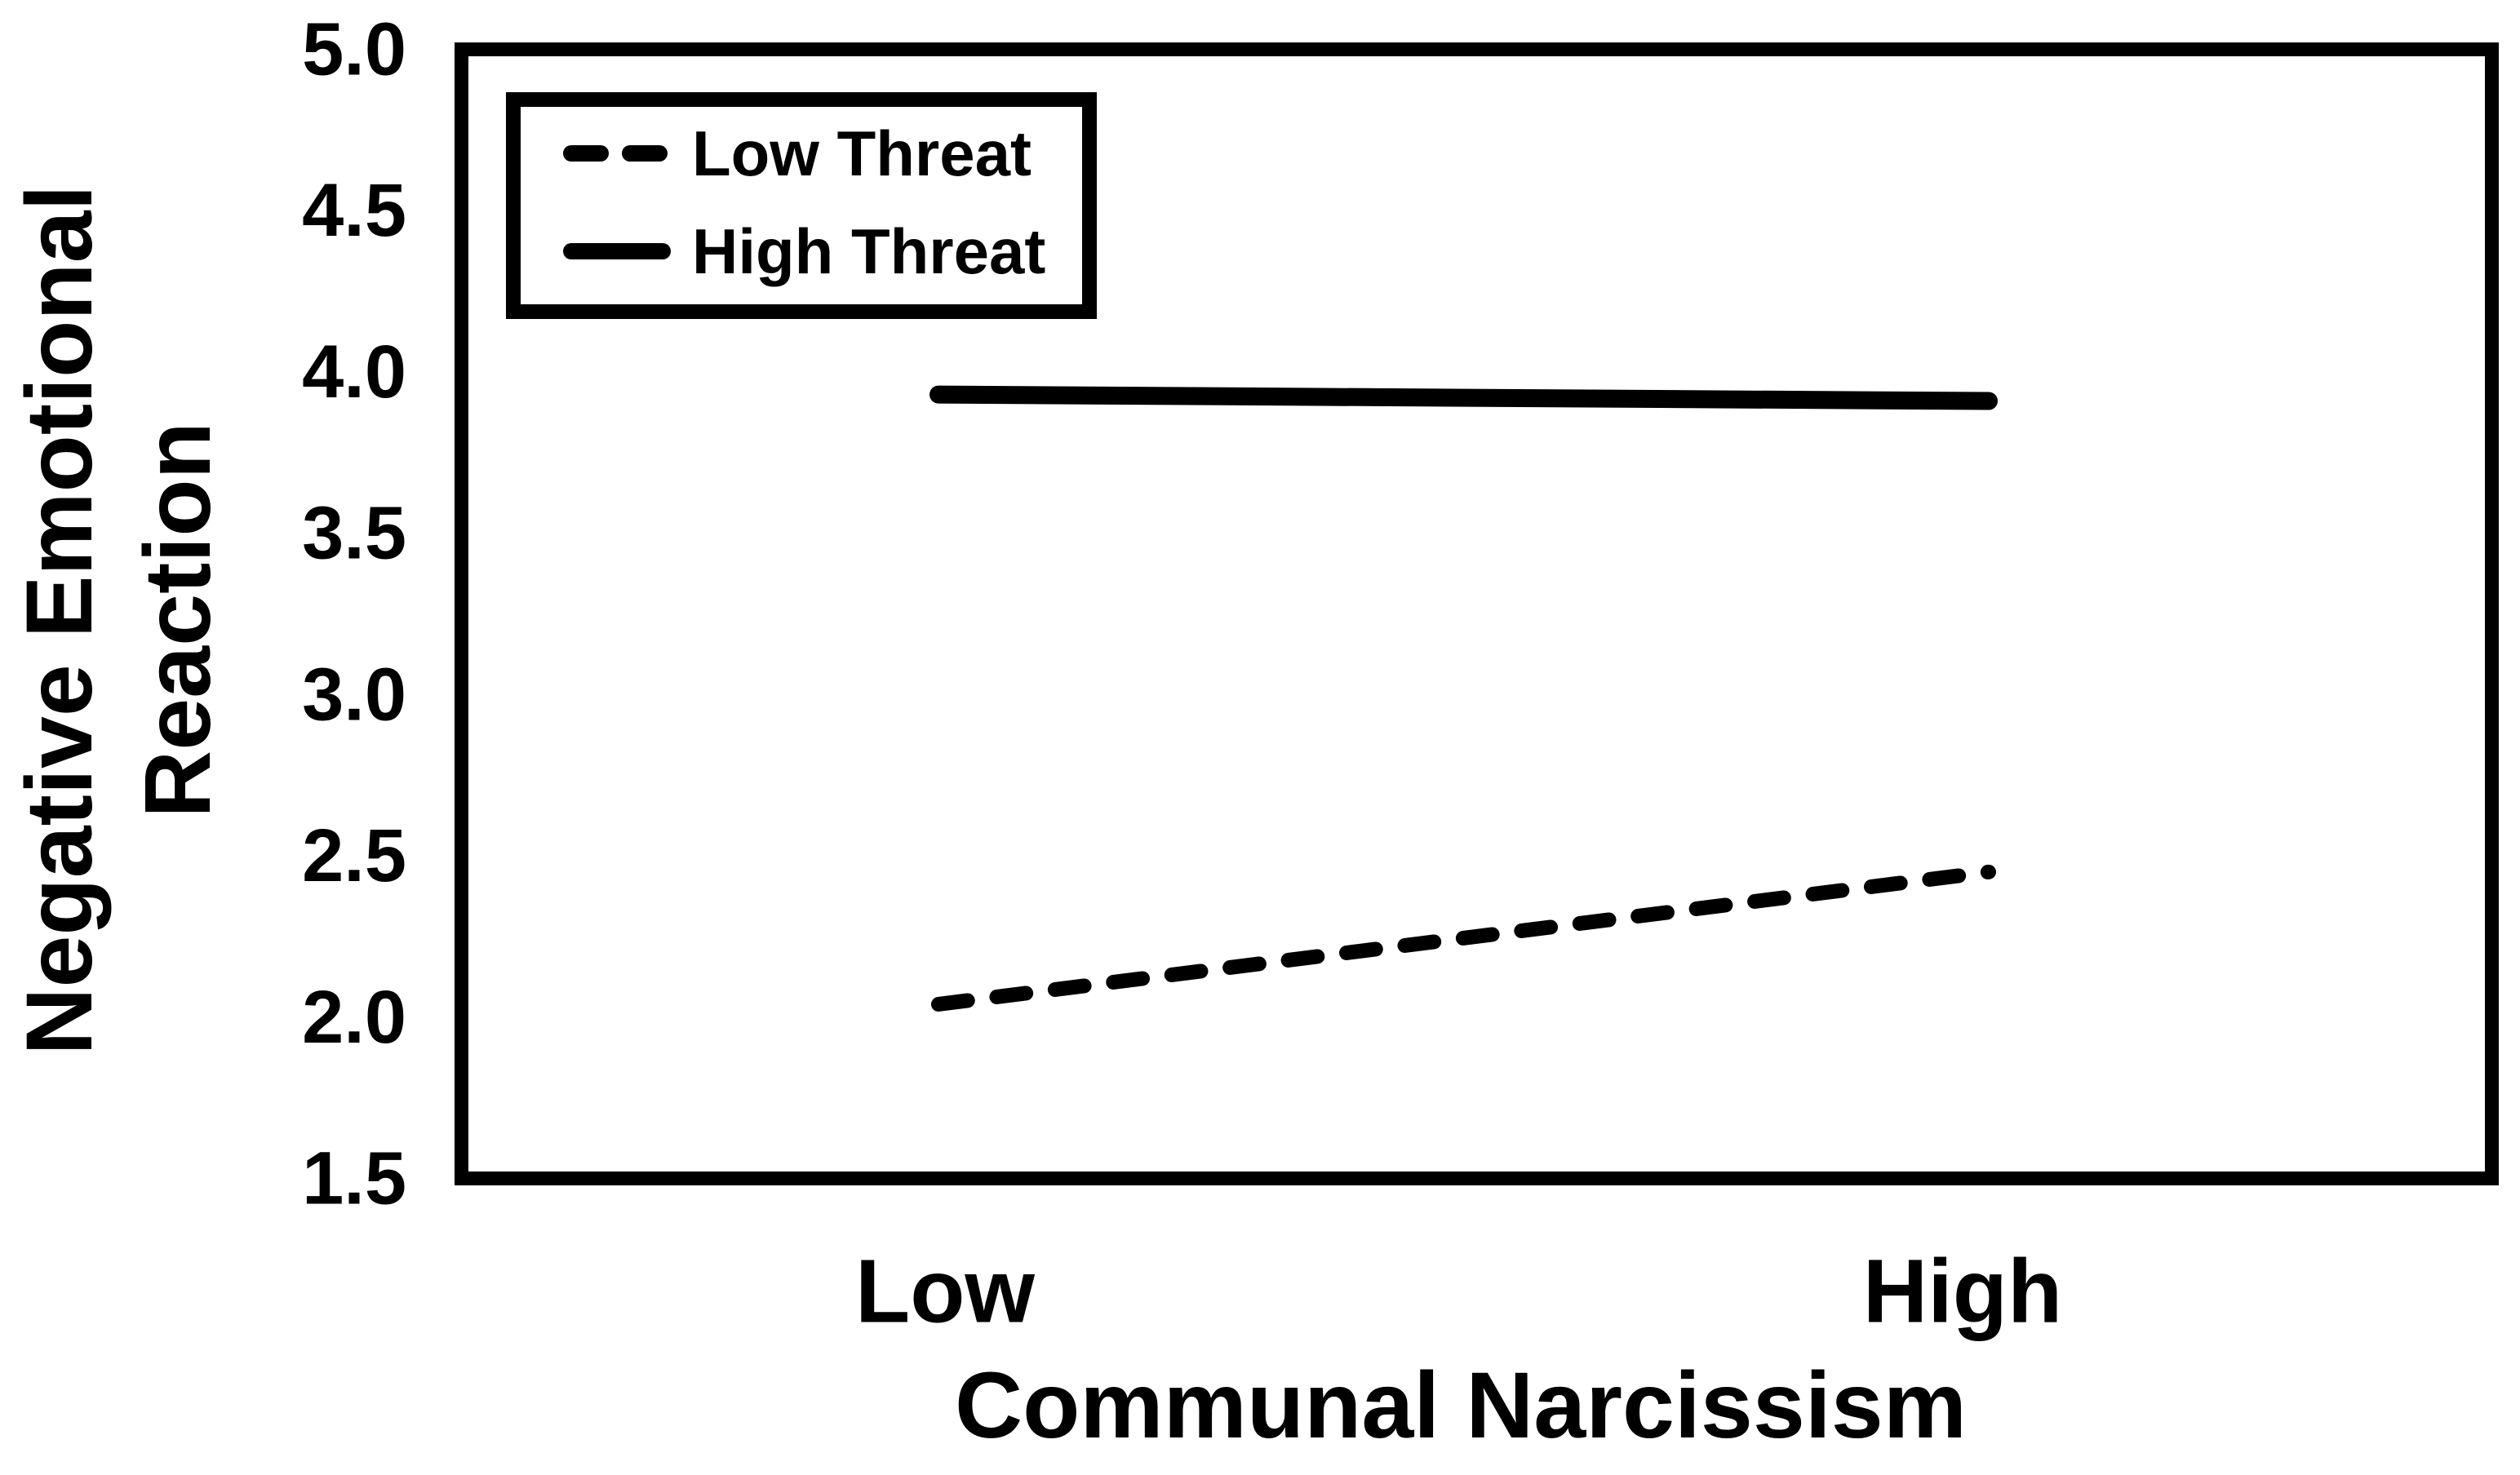  Describe the element at coordinates (1463, 938) in the screenshot. I see `series-line-low-threat` at that location.